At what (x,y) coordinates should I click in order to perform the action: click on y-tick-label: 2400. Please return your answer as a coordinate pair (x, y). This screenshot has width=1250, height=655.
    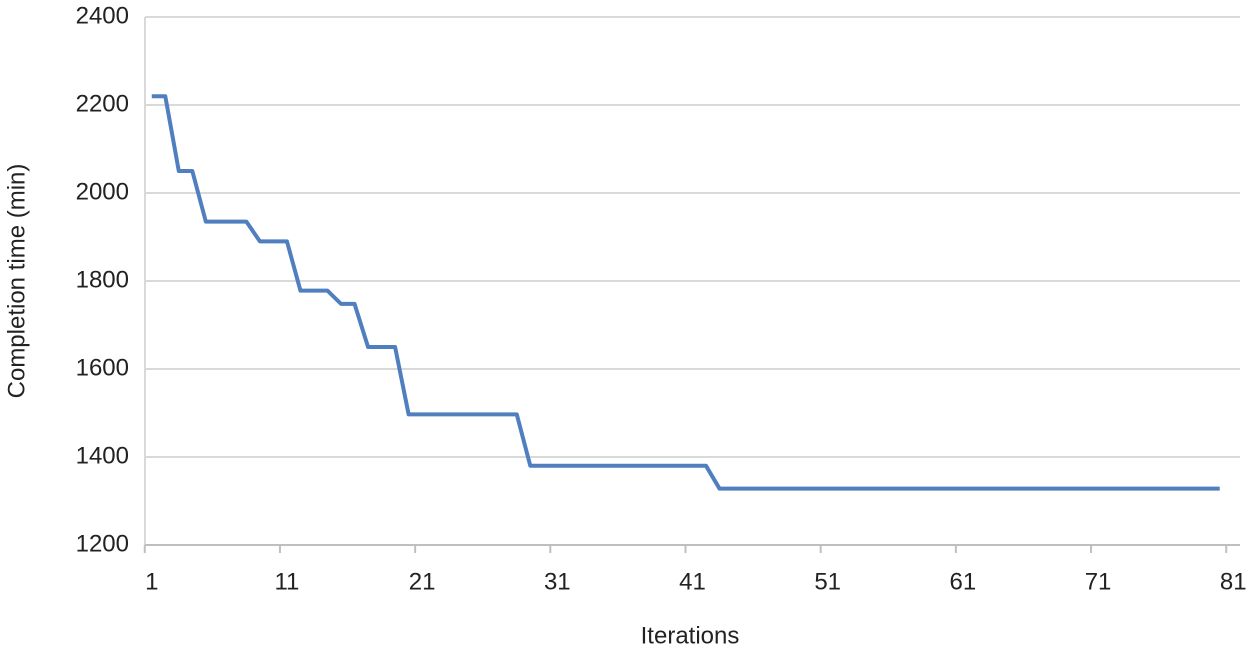
    Looking at the image, I should click on (102, 15).